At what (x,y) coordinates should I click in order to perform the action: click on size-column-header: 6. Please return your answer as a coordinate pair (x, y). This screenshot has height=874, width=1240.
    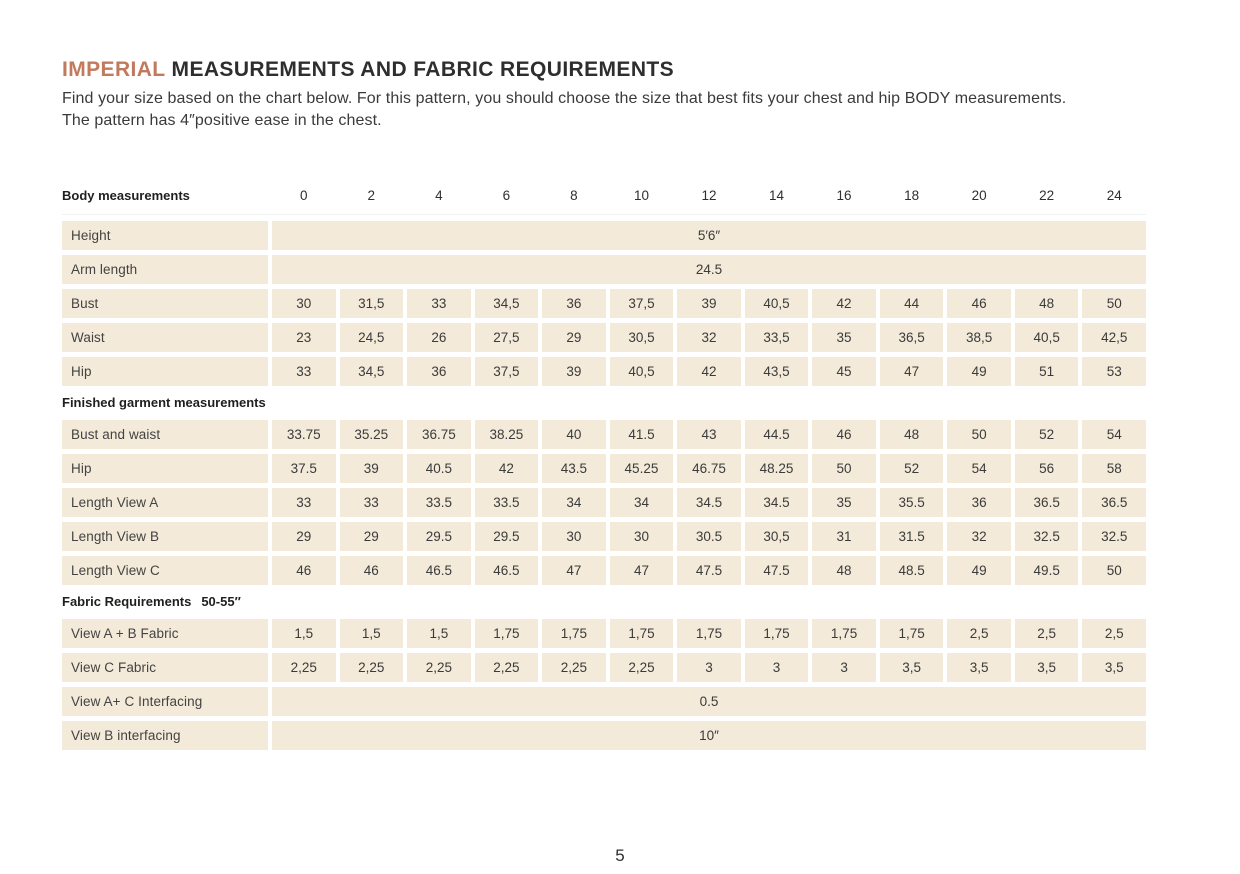
    Looking at the image, I should click on (506, 195).